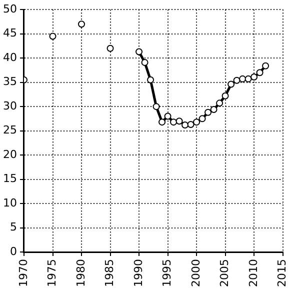 The width and height of the screenshot is (299, 290). What do you see at coordinates (9, 9) in the screenshot?
I see `y-tick-label: 50` at bounding box center [9, 9].